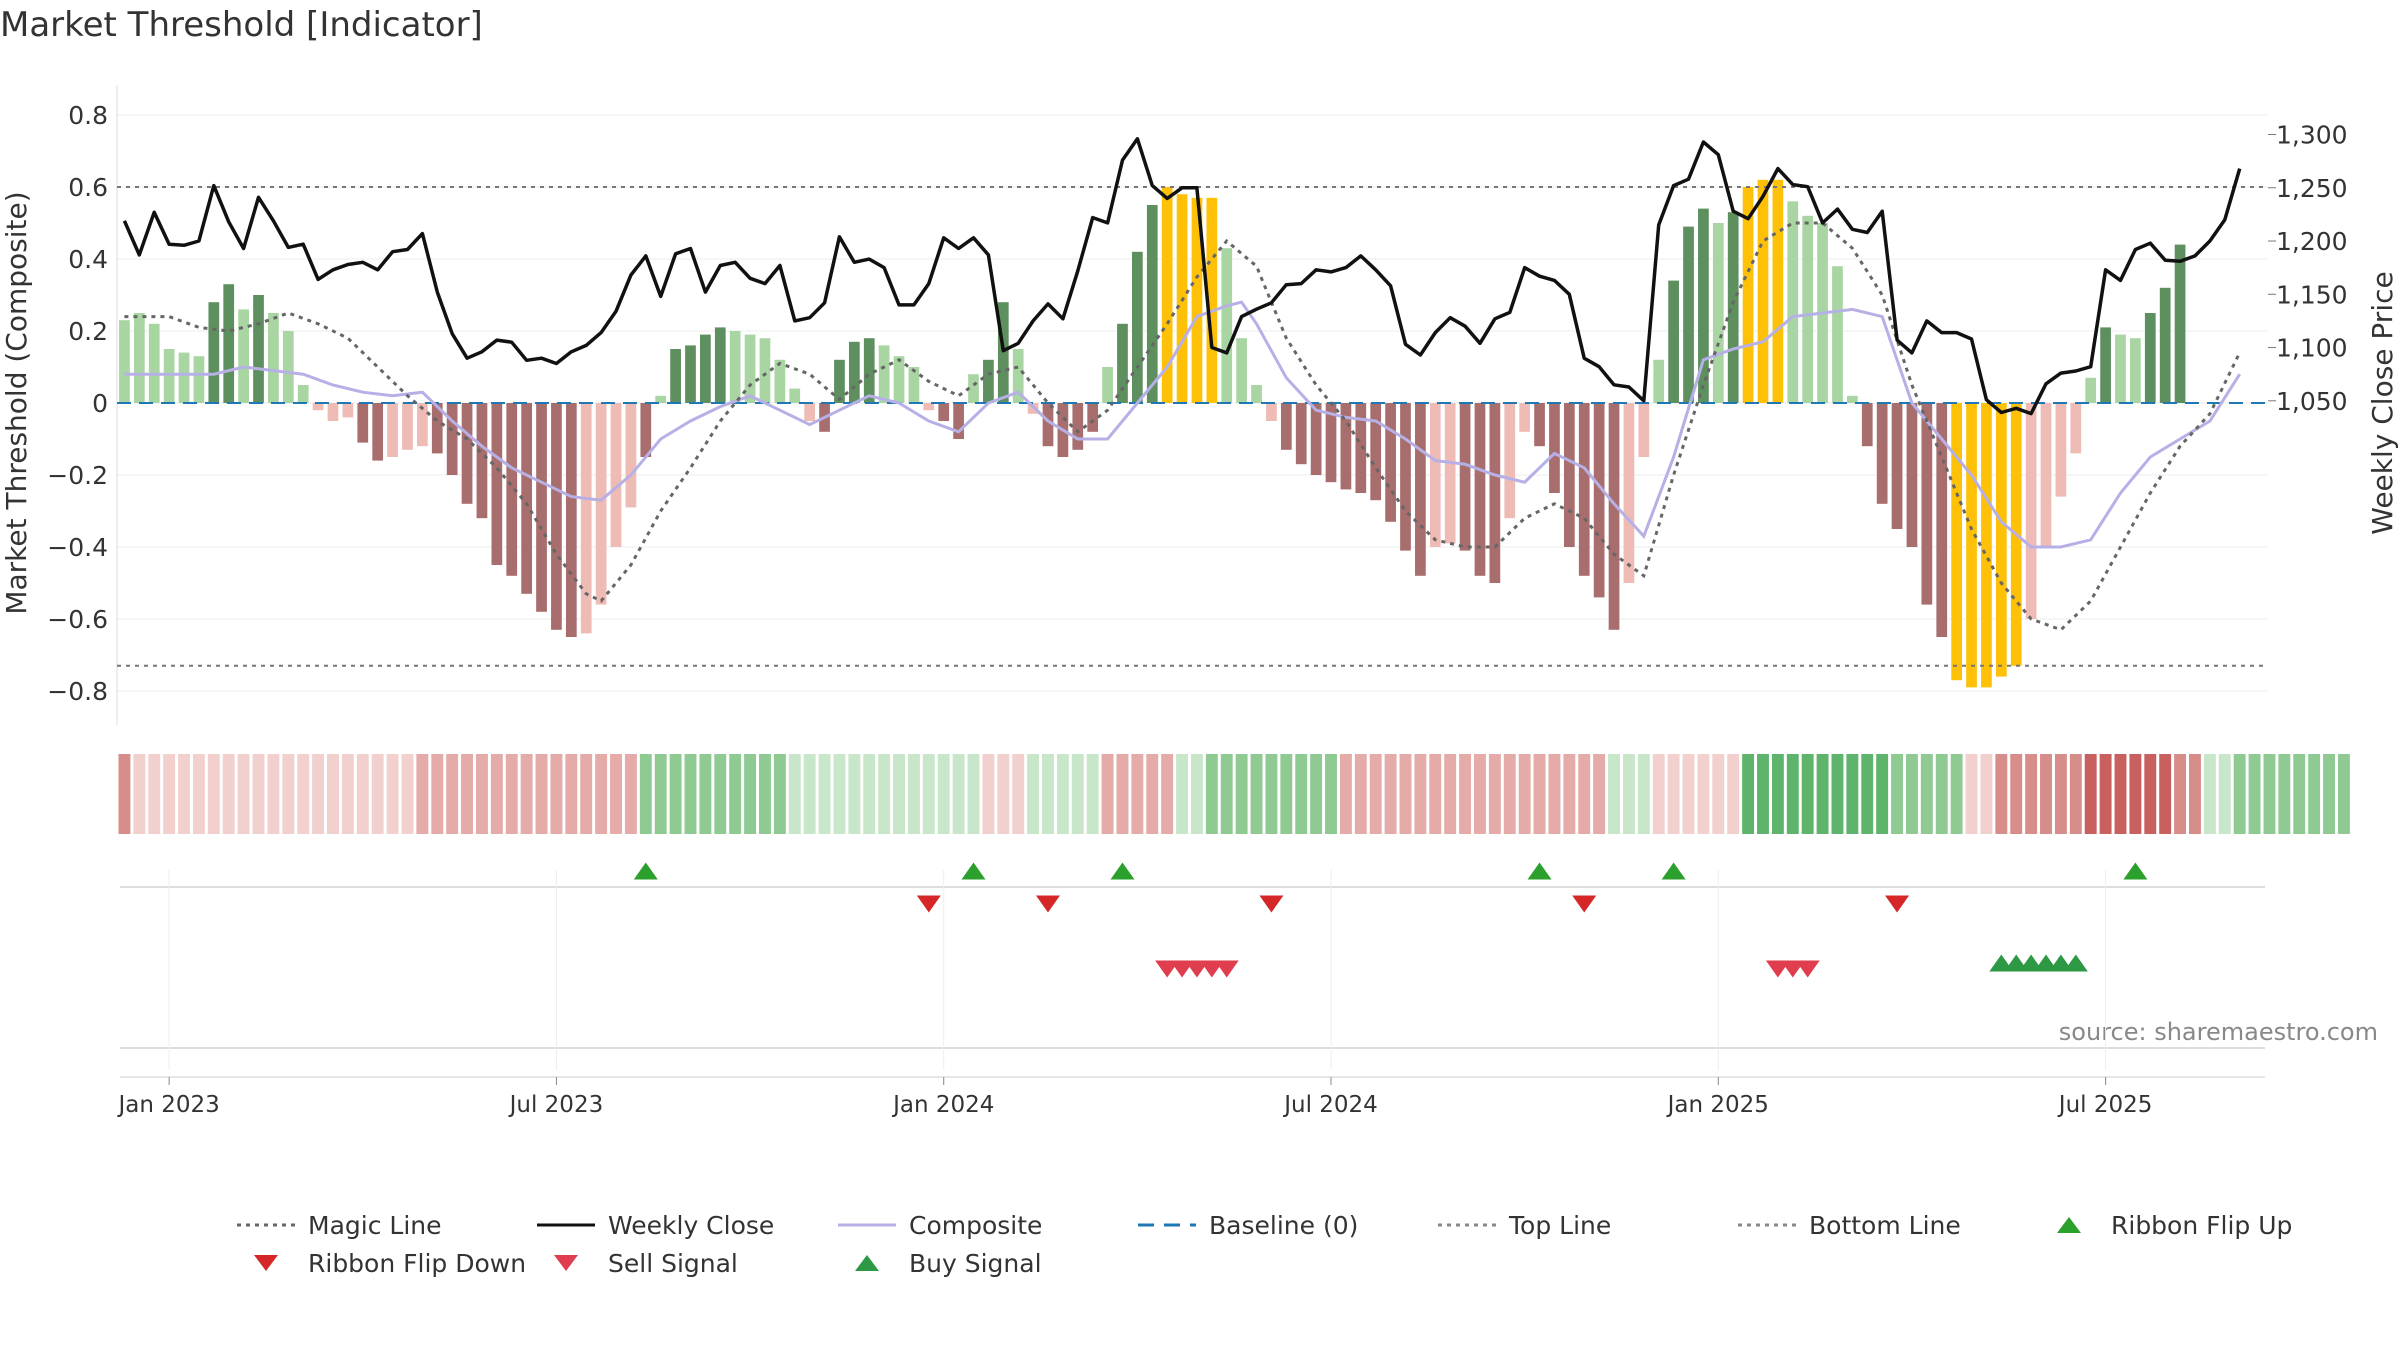  Describe the element at coordinates (375, 1225) in the screenshot. I see `legend-label: Magic Line` at that location.